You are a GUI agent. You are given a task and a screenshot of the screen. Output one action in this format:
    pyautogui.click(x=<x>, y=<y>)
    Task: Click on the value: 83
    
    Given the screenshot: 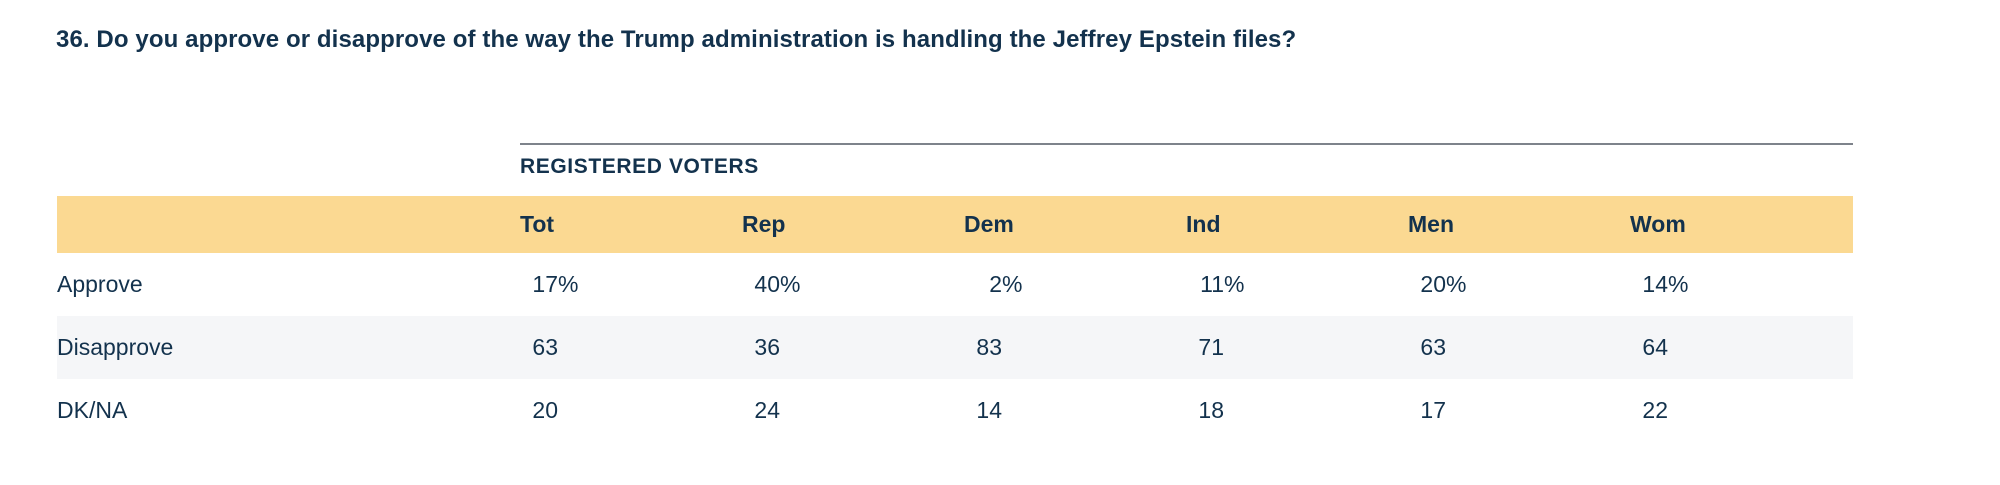 What is the action you would take?
    pyautogui.click(x=989, y=347)
    